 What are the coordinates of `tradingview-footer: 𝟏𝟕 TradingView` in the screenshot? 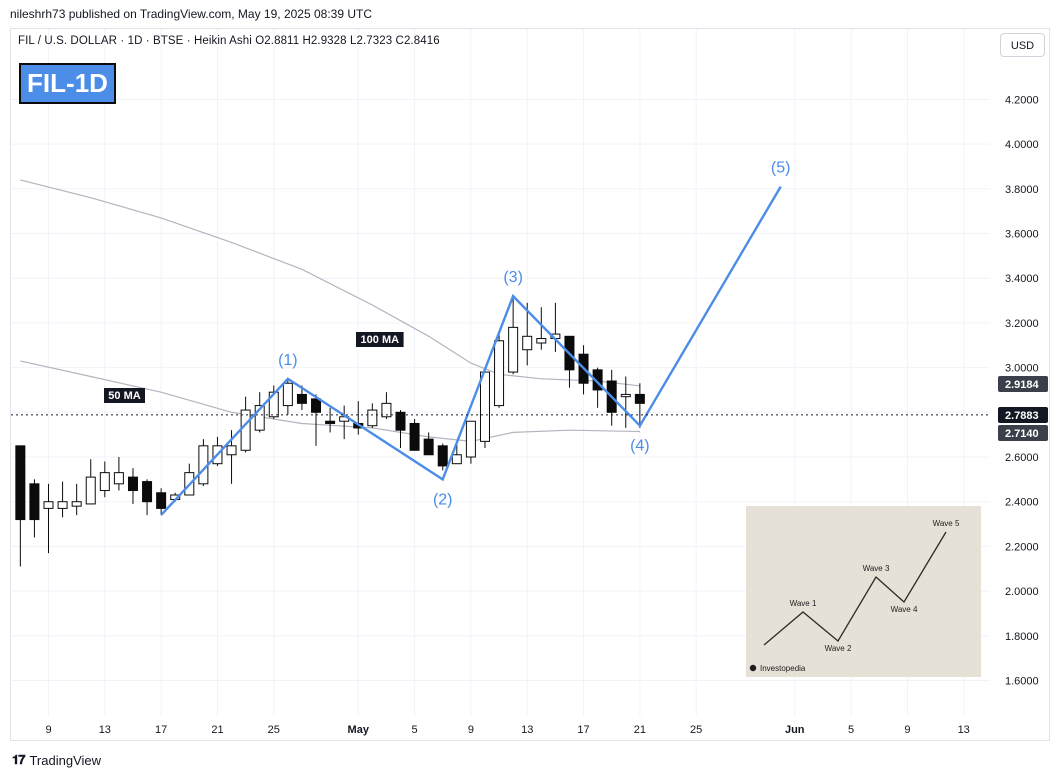 It's located at (56, 760).